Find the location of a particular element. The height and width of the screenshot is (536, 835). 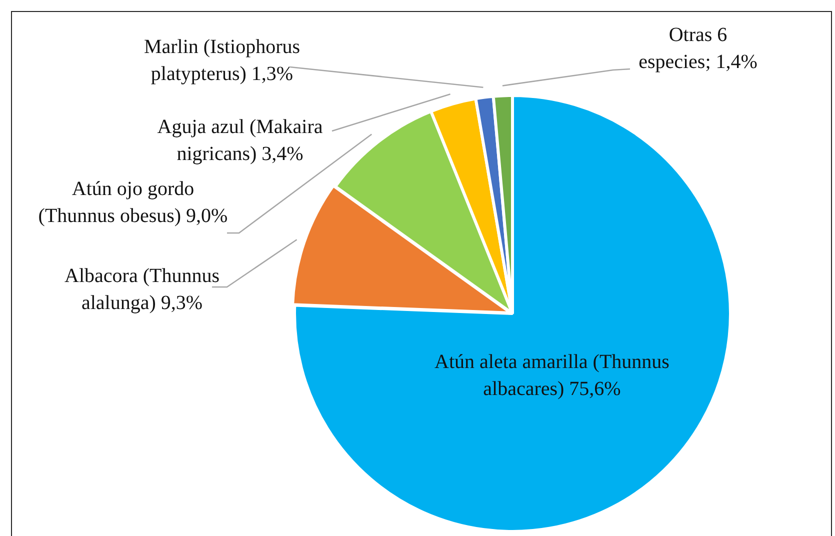

slice-label: Aguja azul (Makaira nigricans) 3,4% is located at coordinates (240, 140).